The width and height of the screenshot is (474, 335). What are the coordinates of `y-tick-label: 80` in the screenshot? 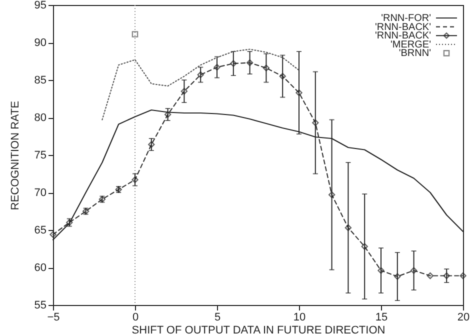 It's located at (40, 118).